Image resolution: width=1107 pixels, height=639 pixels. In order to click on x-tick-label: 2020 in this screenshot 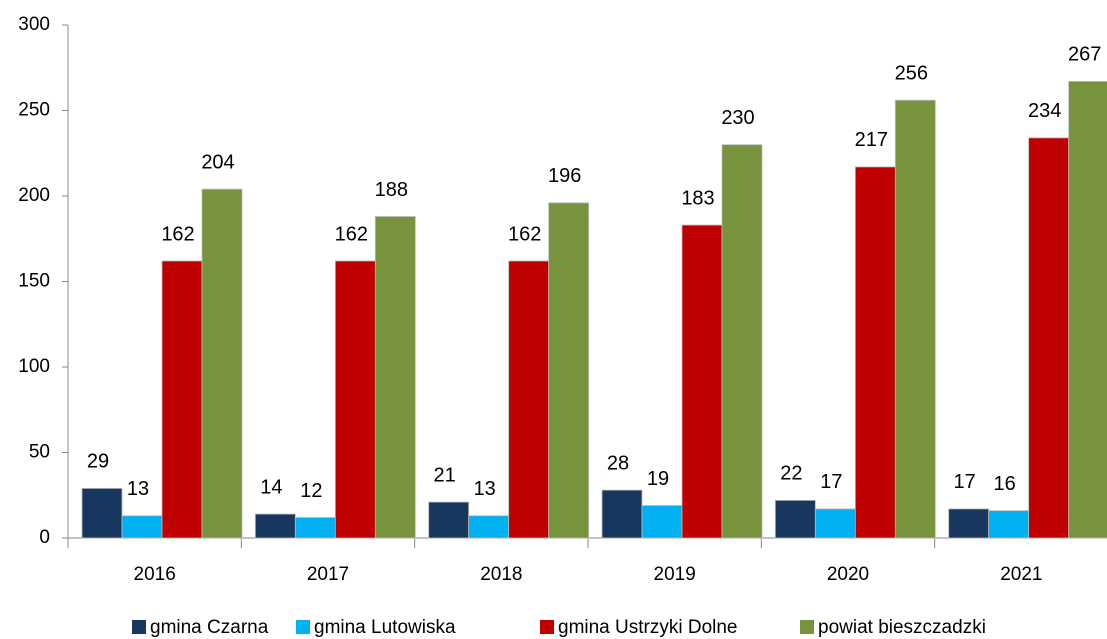, I will do `click(848, 574)`.